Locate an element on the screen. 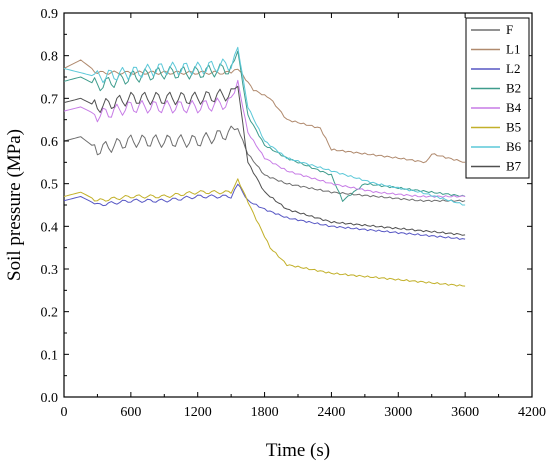 The width and height of the screenshot is (550, 466). x-tick-label: 1200 is located at coordinates (198, 412).